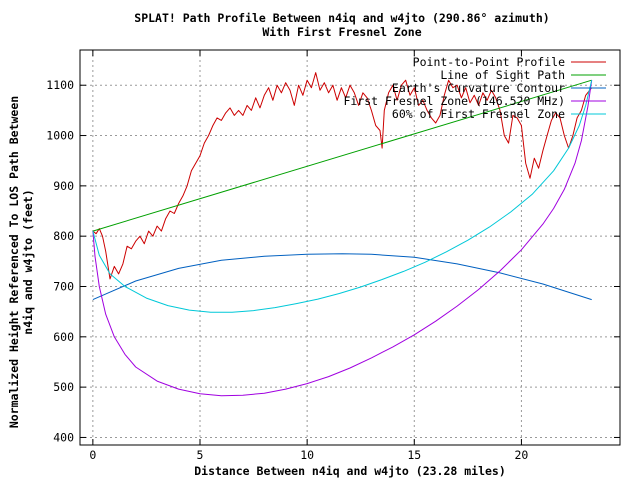  What do you see at coordinates (63, 286) in the screenshot?
I see `y-tick-label: 700` at bounding box center [63, 286].